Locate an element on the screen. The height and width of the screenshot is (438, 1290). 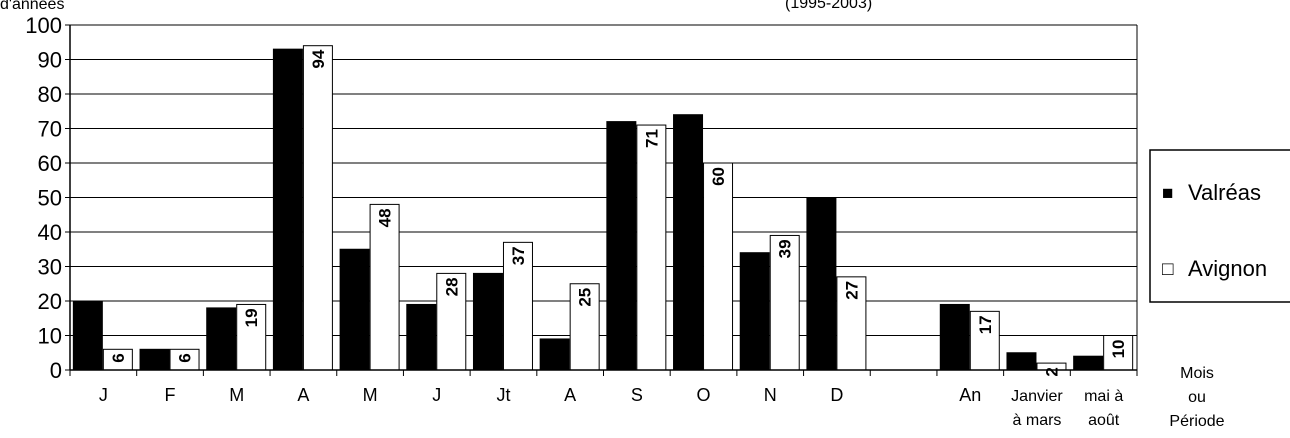
data-label-avignon: 10 is located at coordinates (1118, 349).